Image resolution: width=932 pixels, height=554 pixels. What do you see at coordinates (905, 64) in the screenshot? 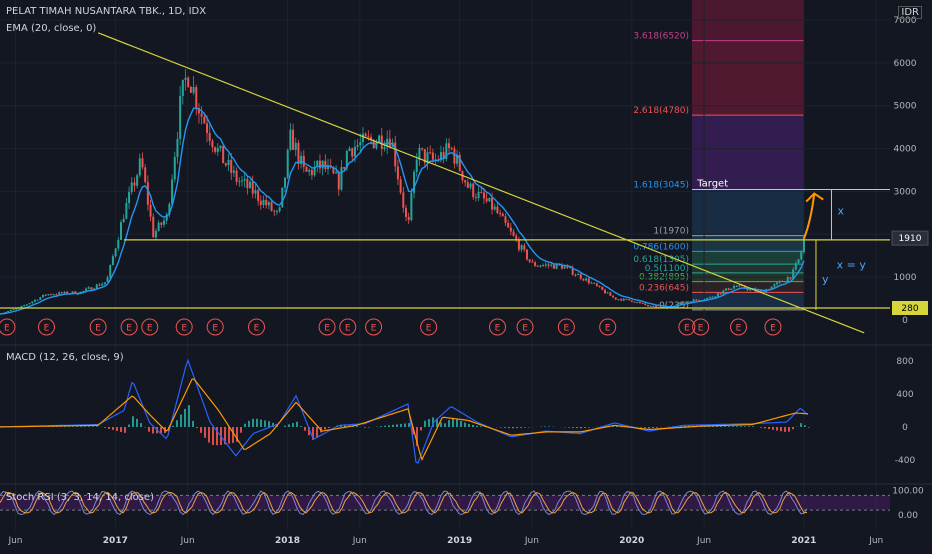
I see `price-tick-6: 6000` at bounding box center [905, 64].